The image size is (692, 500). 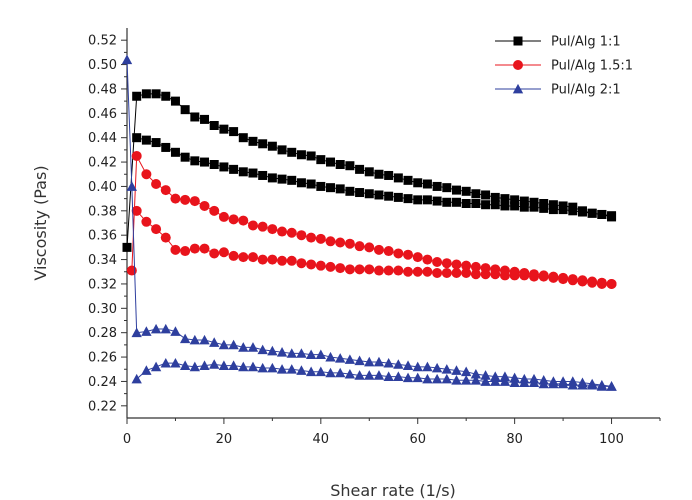 I want to click on y-tick-label: 0.46, so click(x=102, y=114).